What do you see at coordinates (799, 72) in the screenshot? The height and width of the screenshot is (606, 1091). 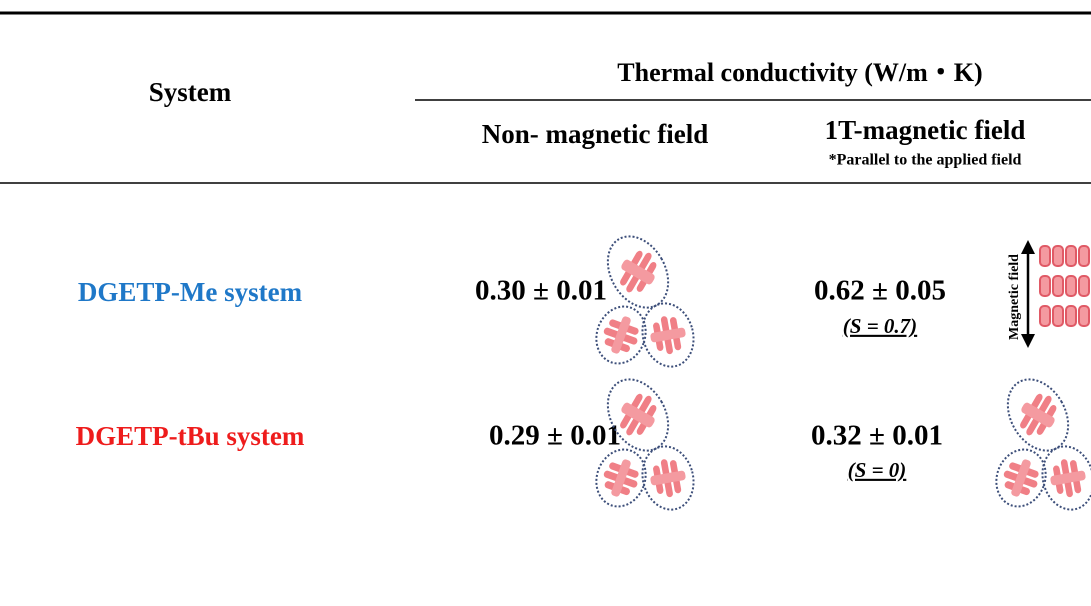 I see `header-group: Thermal conductivity (W/m・K)` at bounding box center [799, 72].